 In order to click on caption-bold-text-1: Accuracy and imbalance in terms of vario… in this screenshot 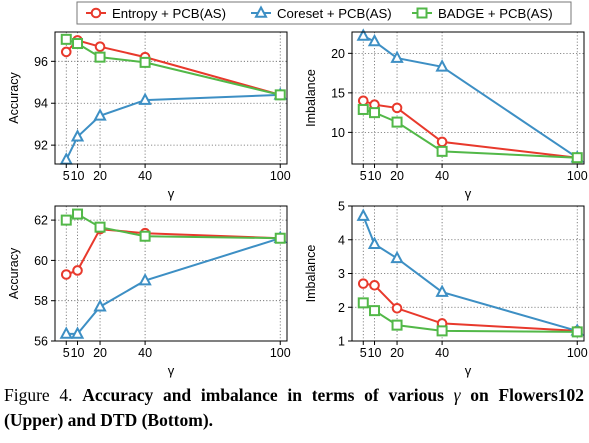, I will do `click(263, 395)`.